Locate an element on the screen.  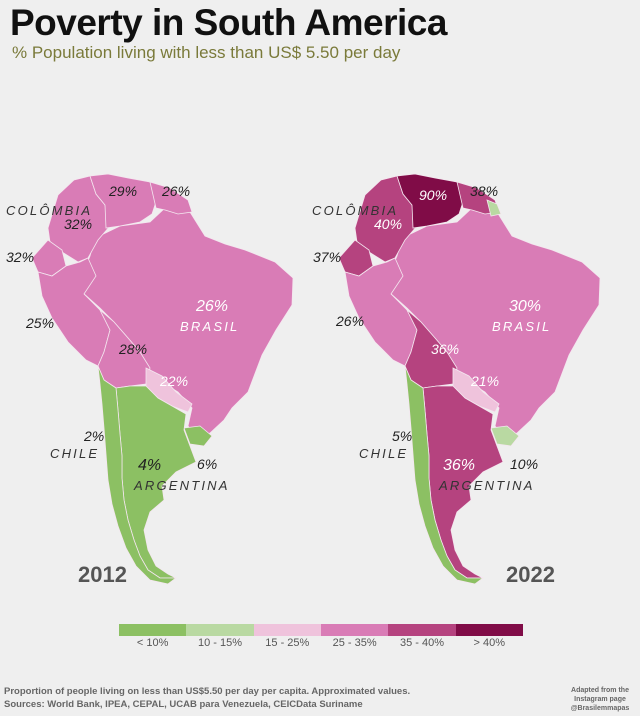
credit-line: @Brasilemmapas is located at coordinates (600, 708).